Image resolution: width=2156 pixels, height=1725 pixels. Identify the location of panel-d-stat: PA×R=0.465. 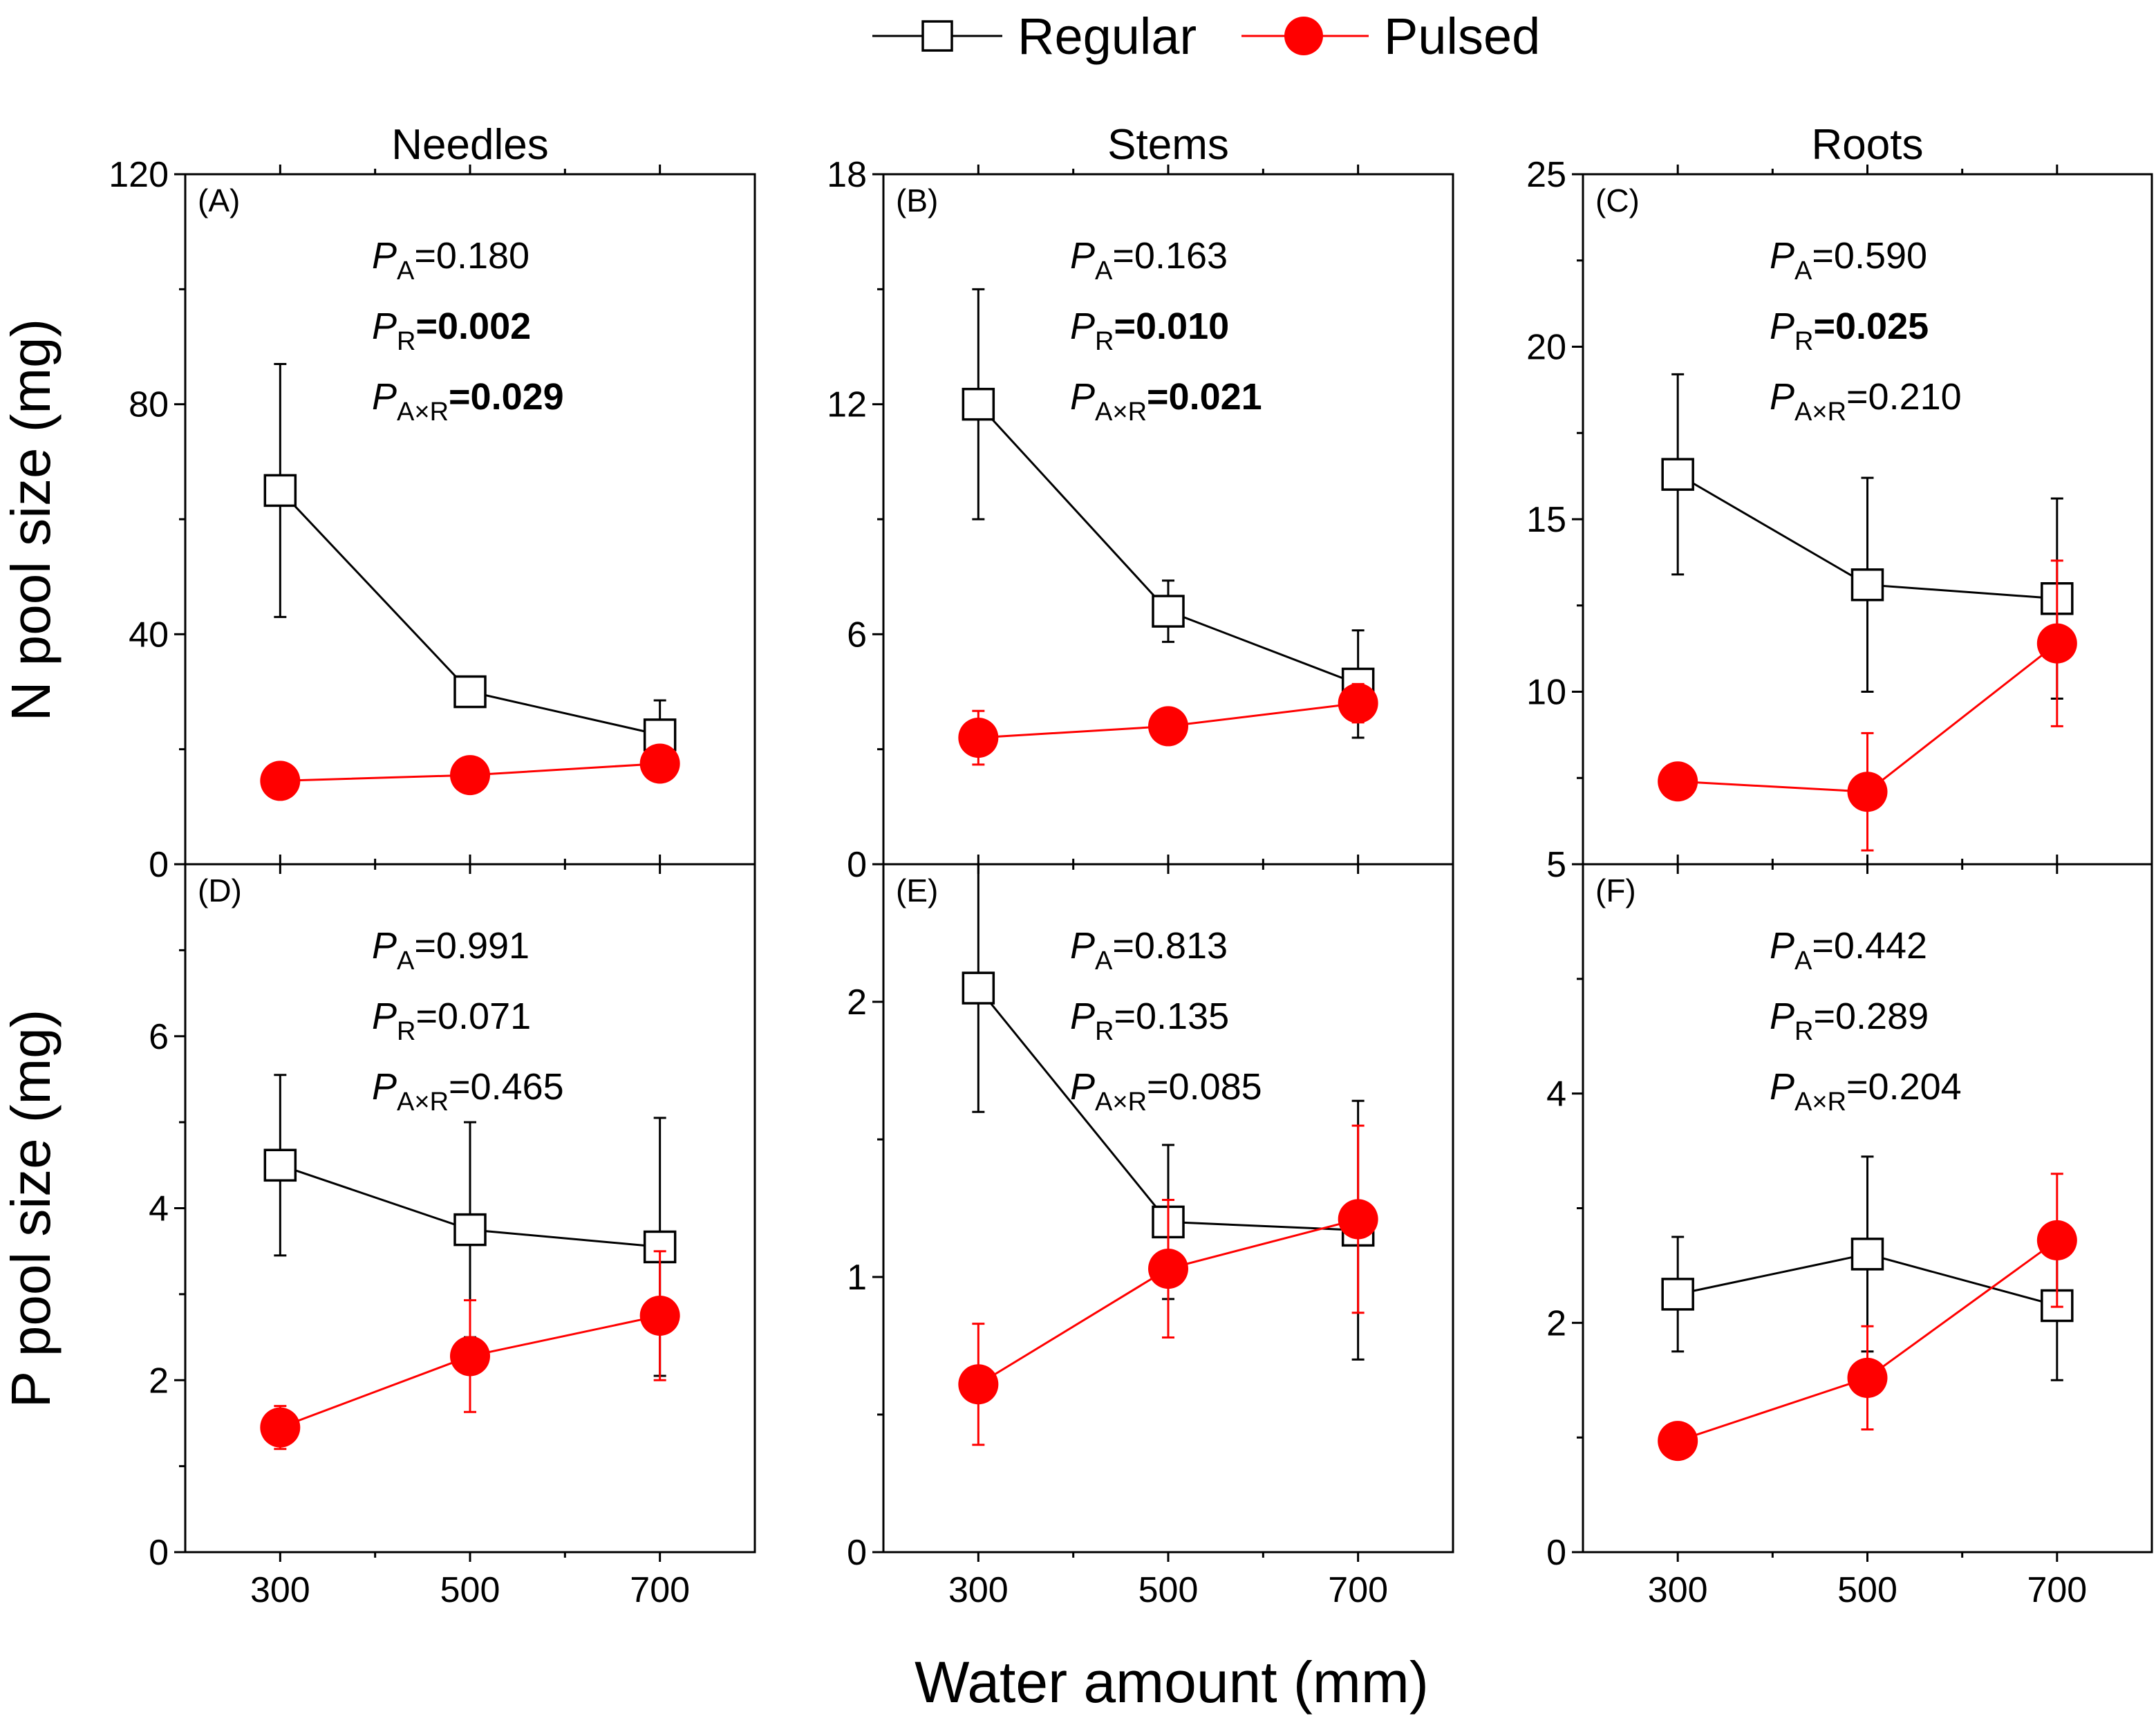
(468, 1091).